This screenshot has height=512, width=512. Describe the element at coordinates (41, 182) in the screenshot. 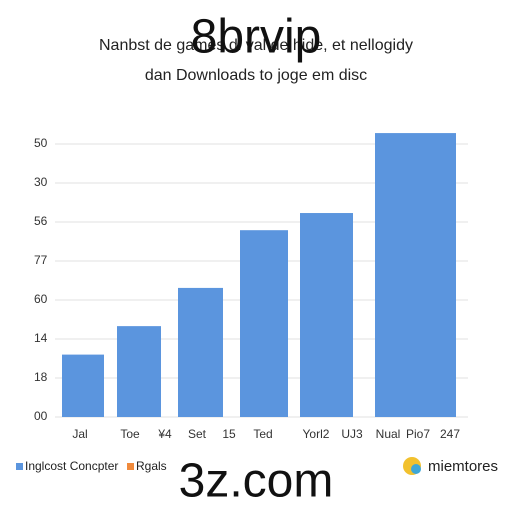

I see `y-tick-label: 30` at that location.